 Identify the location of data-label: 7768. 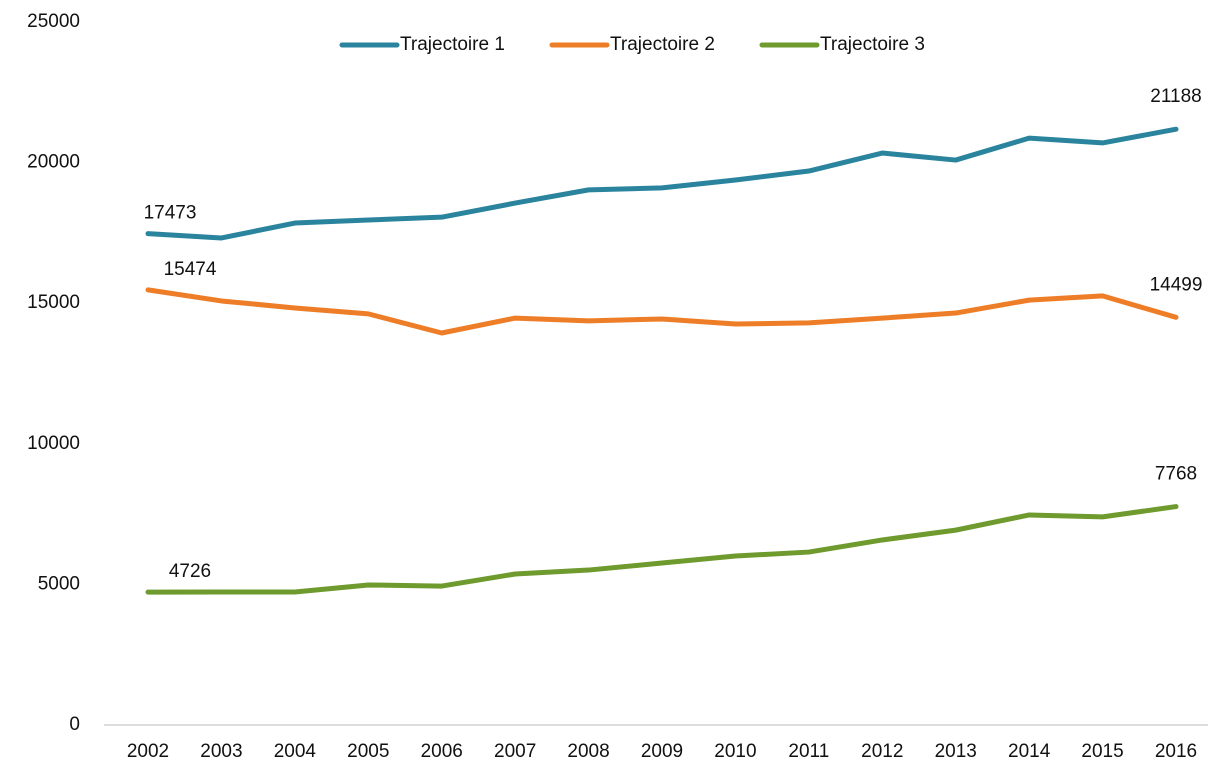
(1176, 474).